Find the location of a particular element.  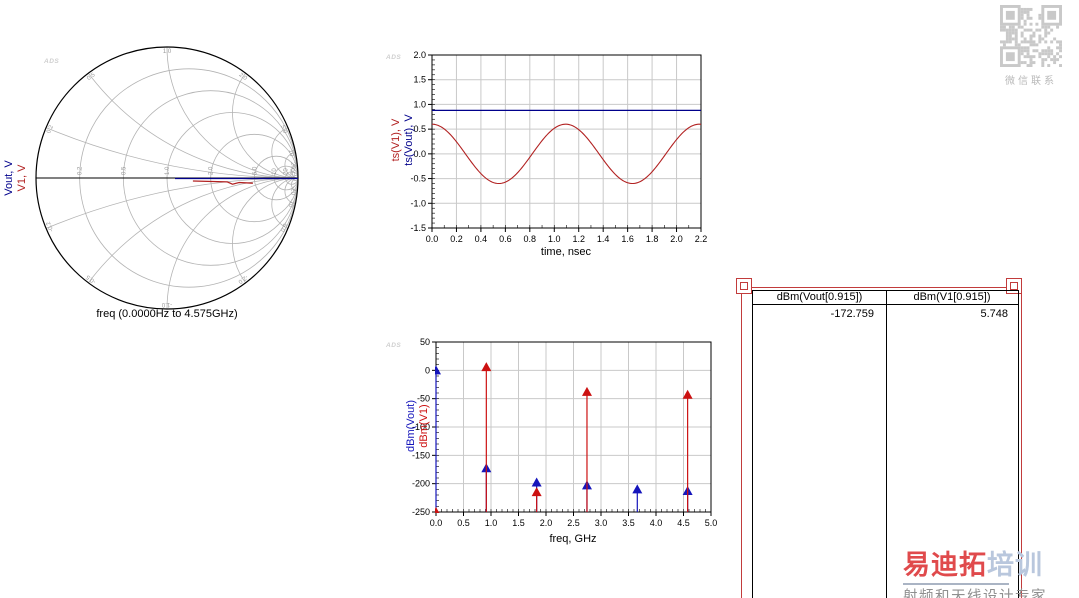

brand-logo: 易迪拓培训 is located at coordinates (988, 562).